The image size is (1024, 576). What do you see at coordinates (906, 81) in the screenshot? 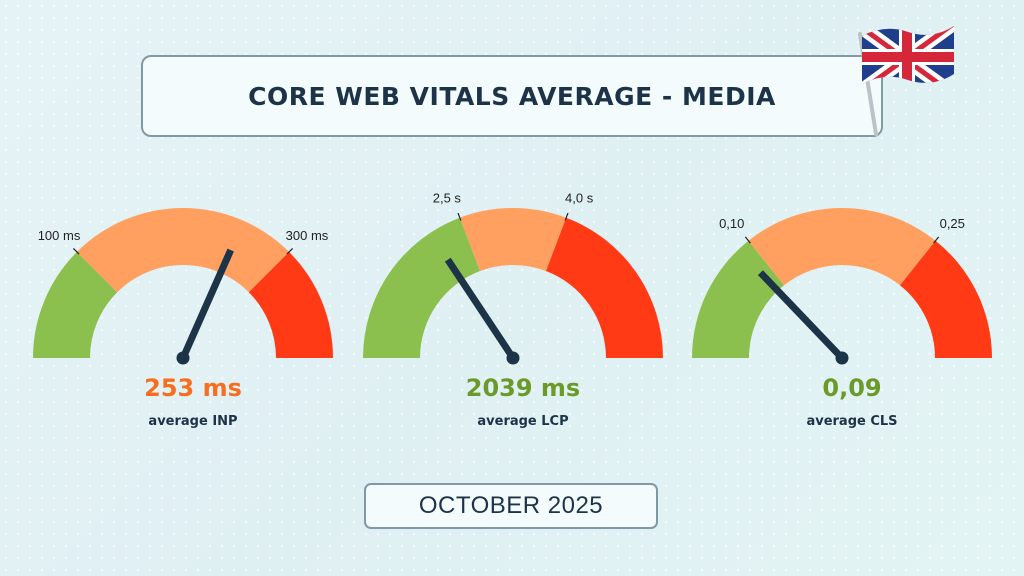
I see `uk-flag-icon` at bounding box center [906, 81].